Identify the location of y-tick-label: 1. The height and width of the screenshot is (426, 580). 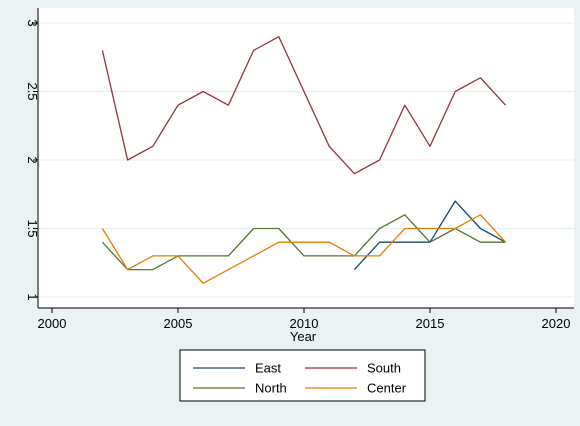
(32, 296).